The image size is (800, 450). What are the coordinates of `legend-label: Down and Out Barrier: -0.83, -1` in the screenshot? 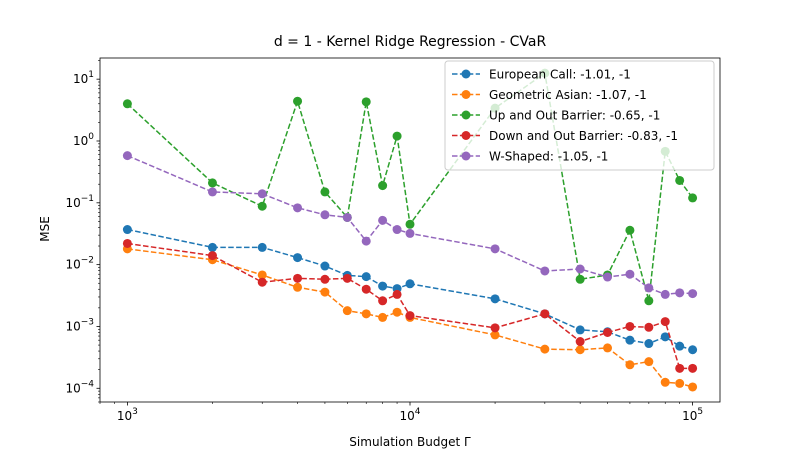 It's located at (583, 136).